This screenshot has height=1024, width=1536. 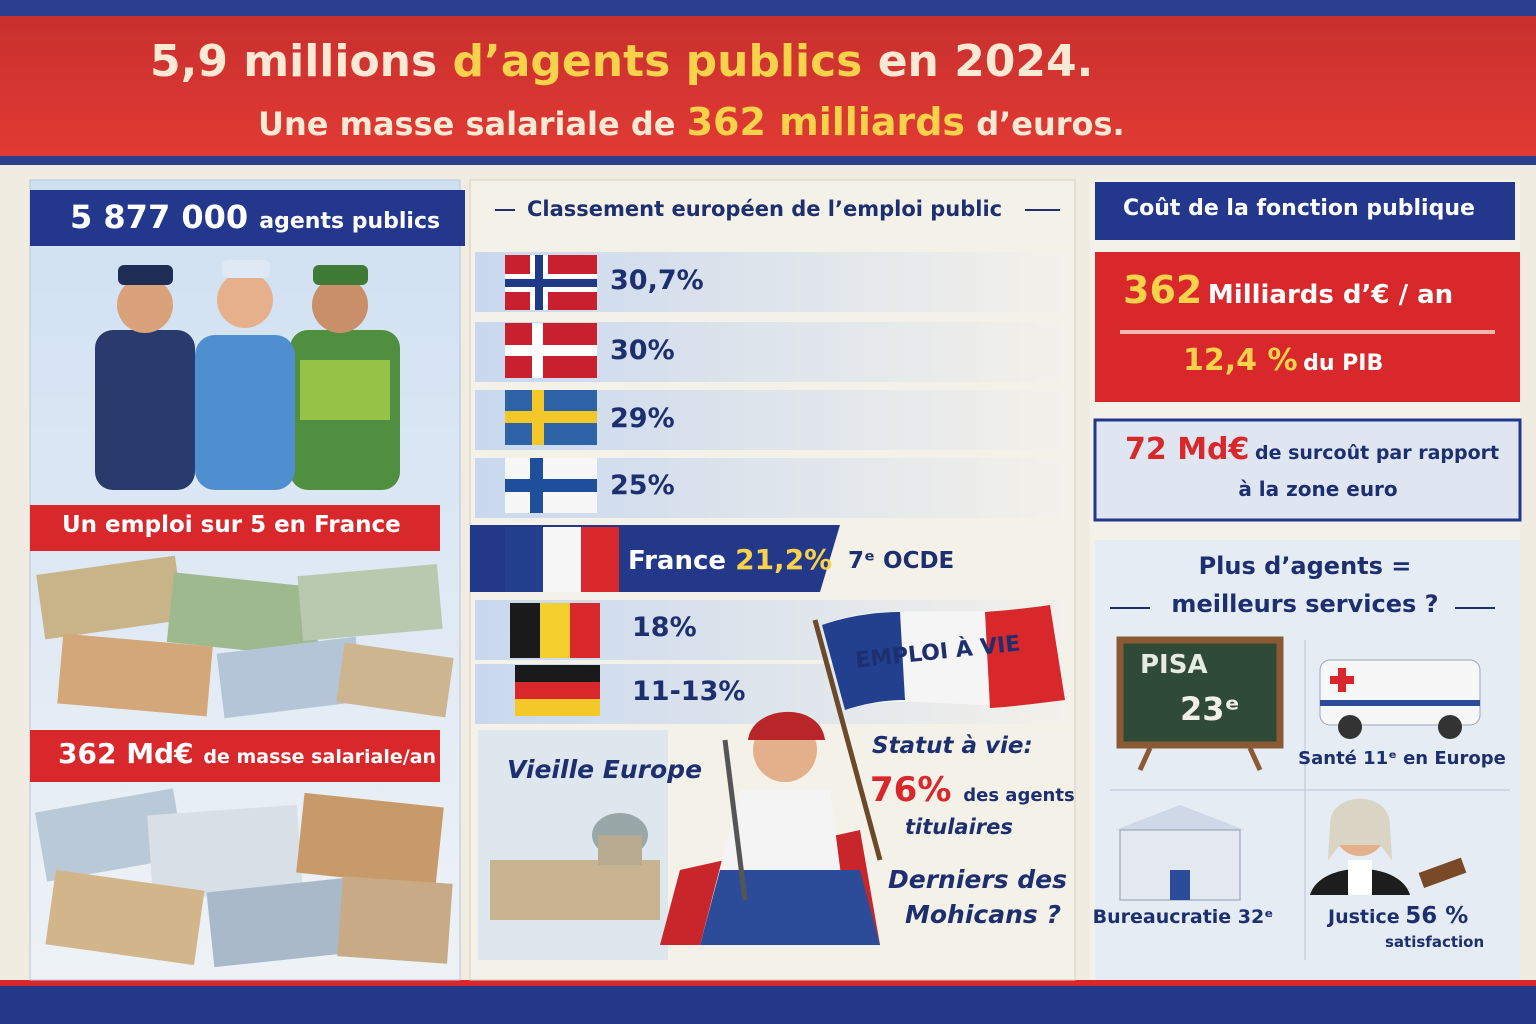 I want to click on services-question-2: meilleurs services ?, so click(x=1305, y=604).